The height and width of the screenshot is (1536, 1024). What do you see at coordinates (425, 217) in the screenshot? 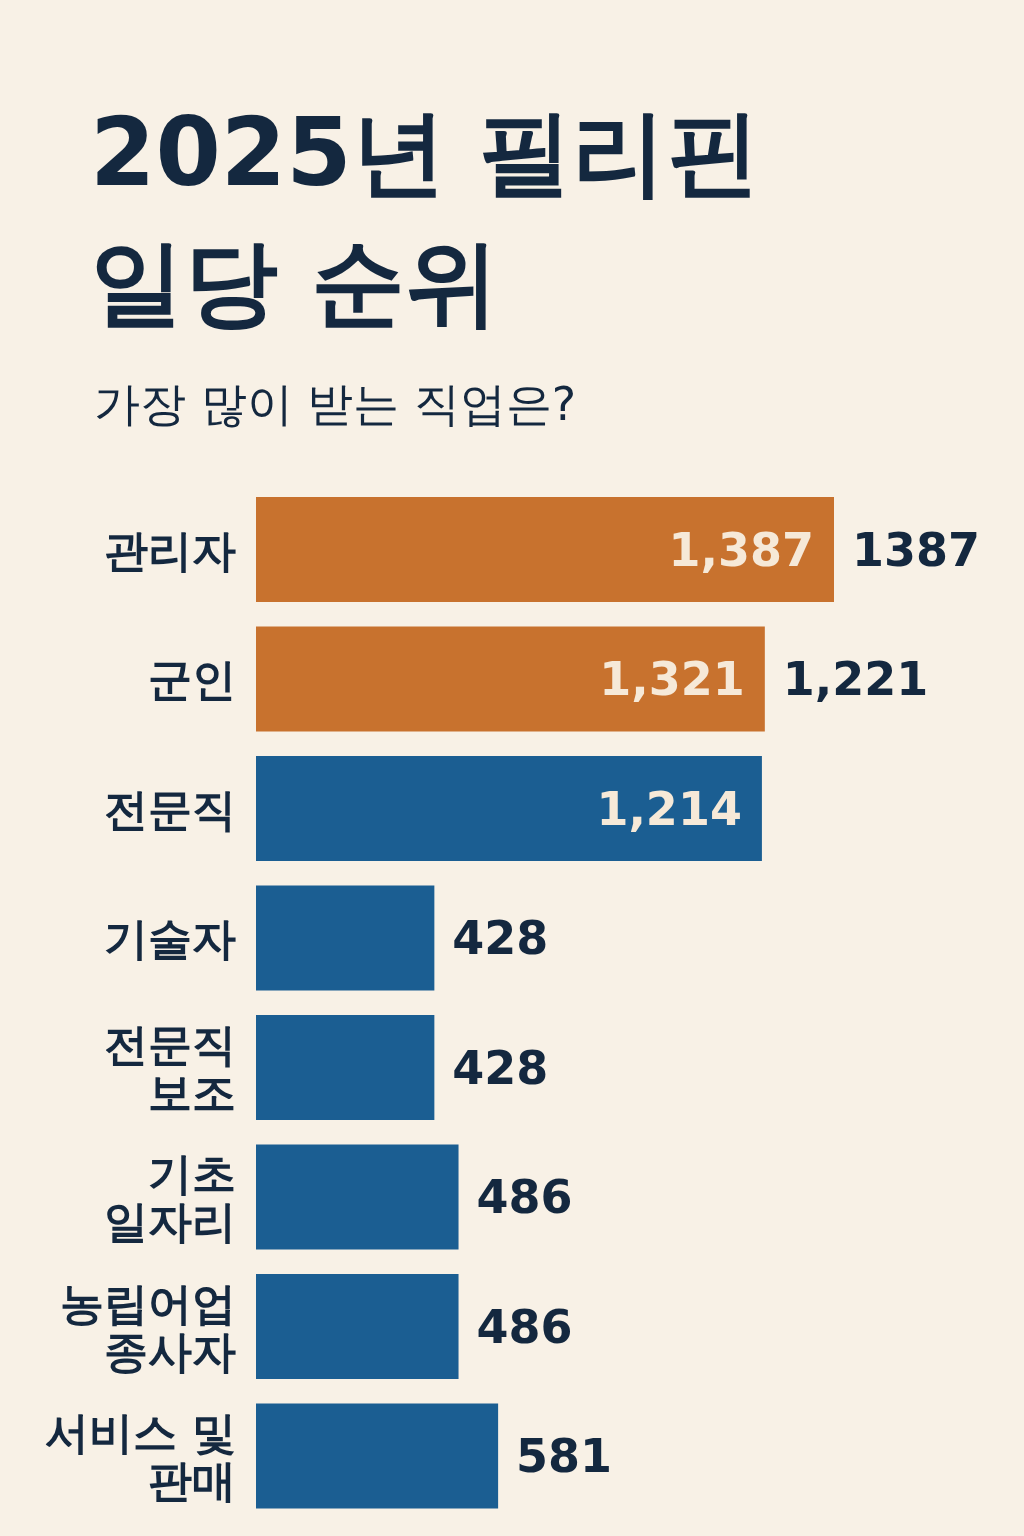
I see `chart-title: 2025년 필리핀 일당 순위` at bounding box center [425, 217].